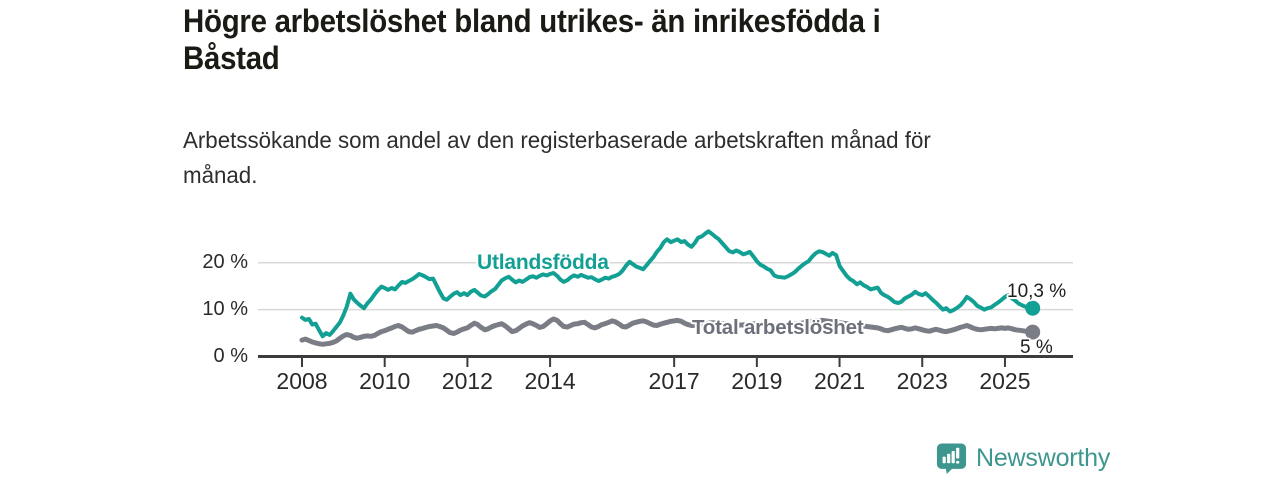 This screenshot has height=480, width=1280. What do you see at coordinates (757, 381) in the screenshot?
I see `x-tick-label-2019: 2019` at bounding box center [757, 381].